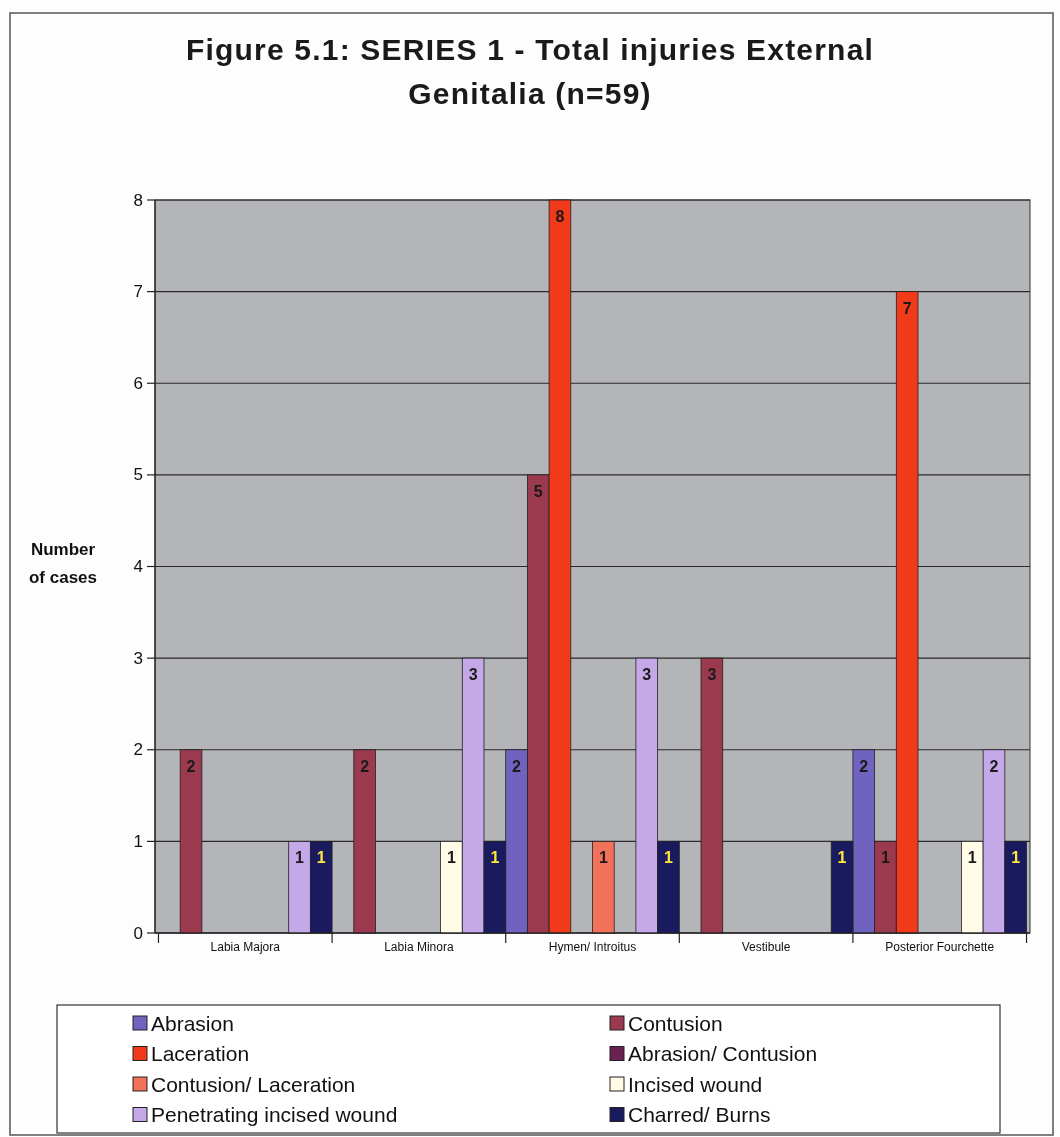  I want to click on y-tick-label: 3, so click(138, 658).